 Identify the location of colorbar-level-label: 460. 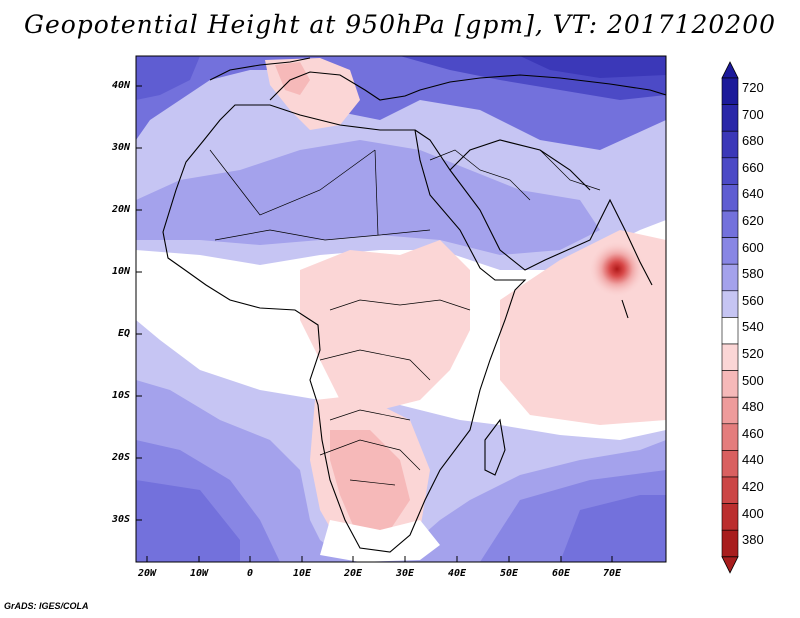
(753, 433).